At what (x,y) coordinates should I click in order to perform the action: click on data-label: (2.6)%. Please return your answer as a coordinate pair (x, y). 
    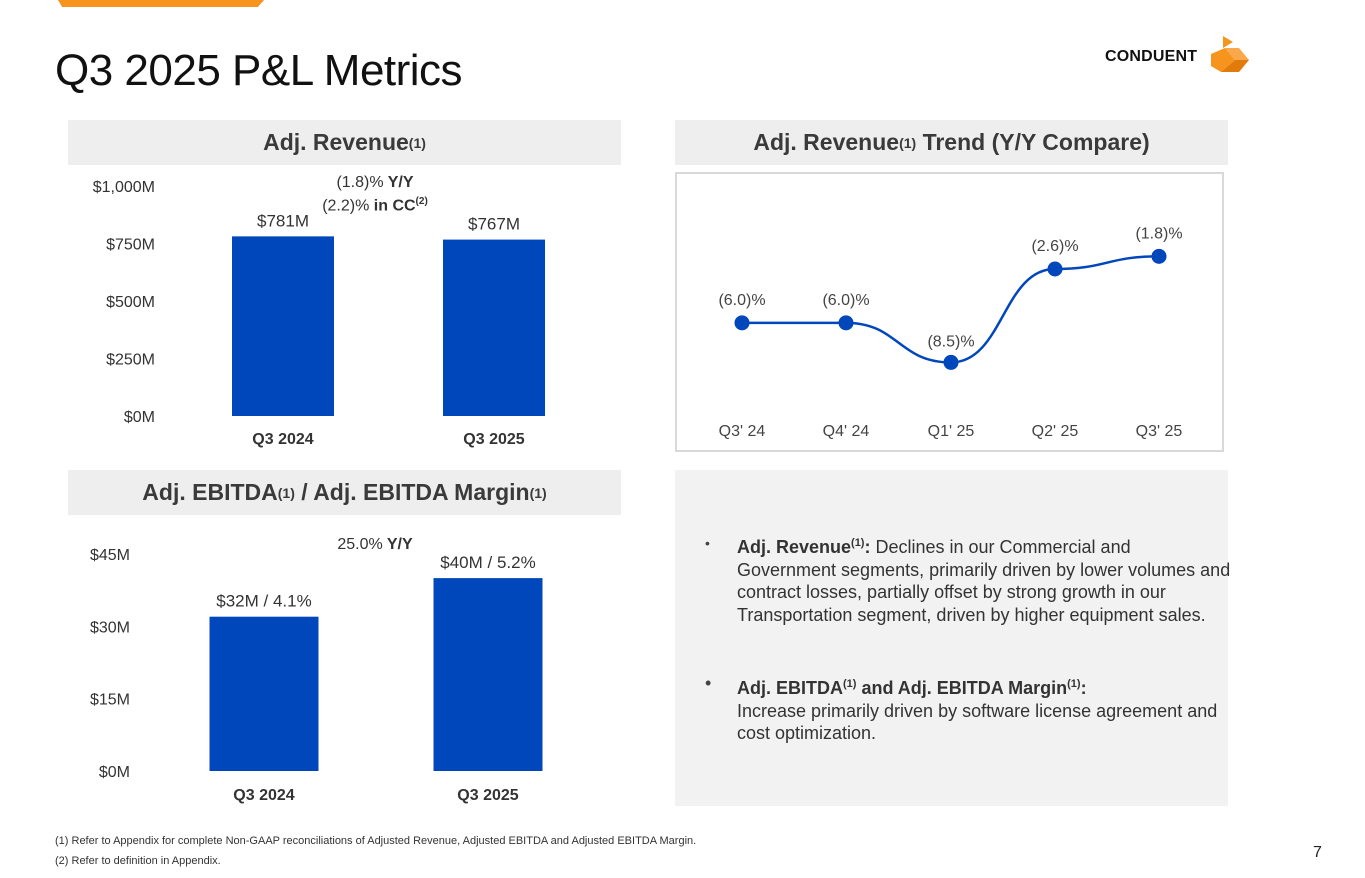
    Looking at the image, I should click on (1054, 246).